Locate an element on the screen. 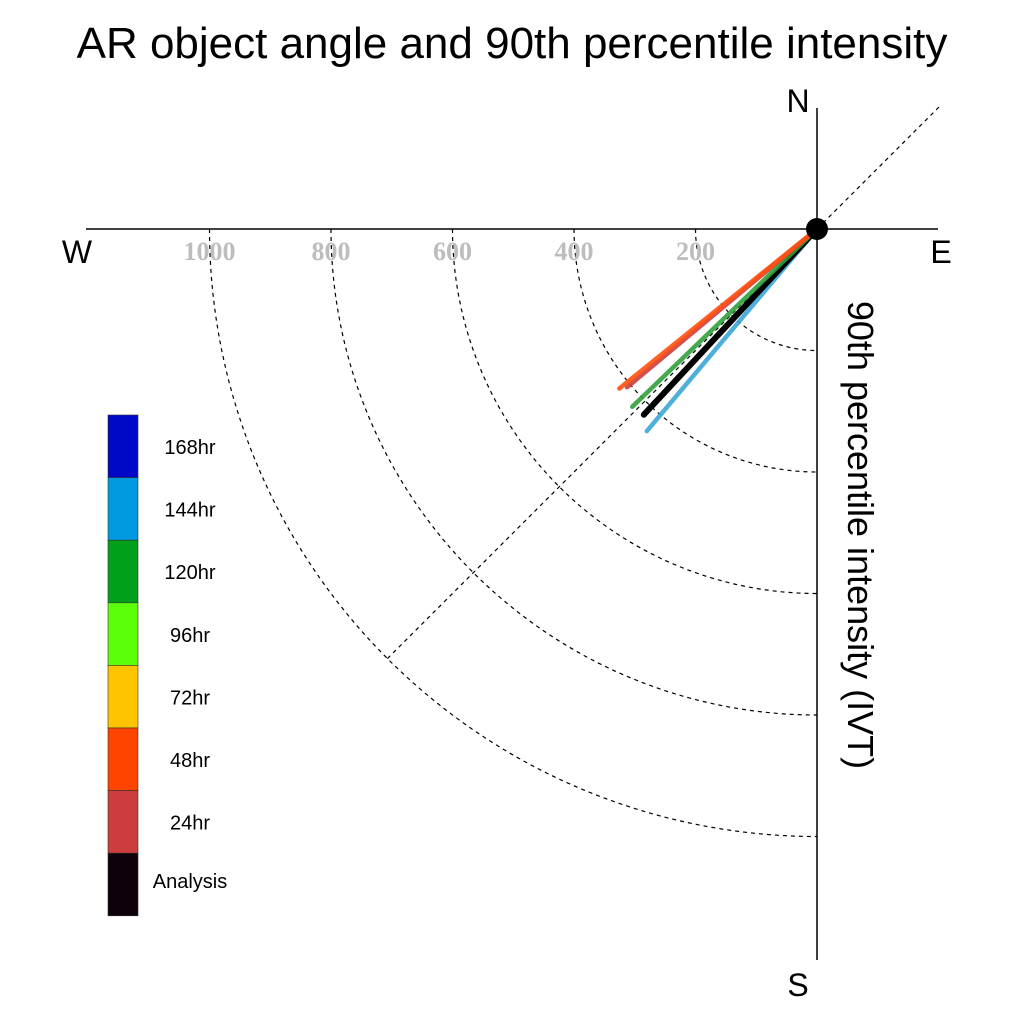  direction-vectors is located at coordinates (718, 330).